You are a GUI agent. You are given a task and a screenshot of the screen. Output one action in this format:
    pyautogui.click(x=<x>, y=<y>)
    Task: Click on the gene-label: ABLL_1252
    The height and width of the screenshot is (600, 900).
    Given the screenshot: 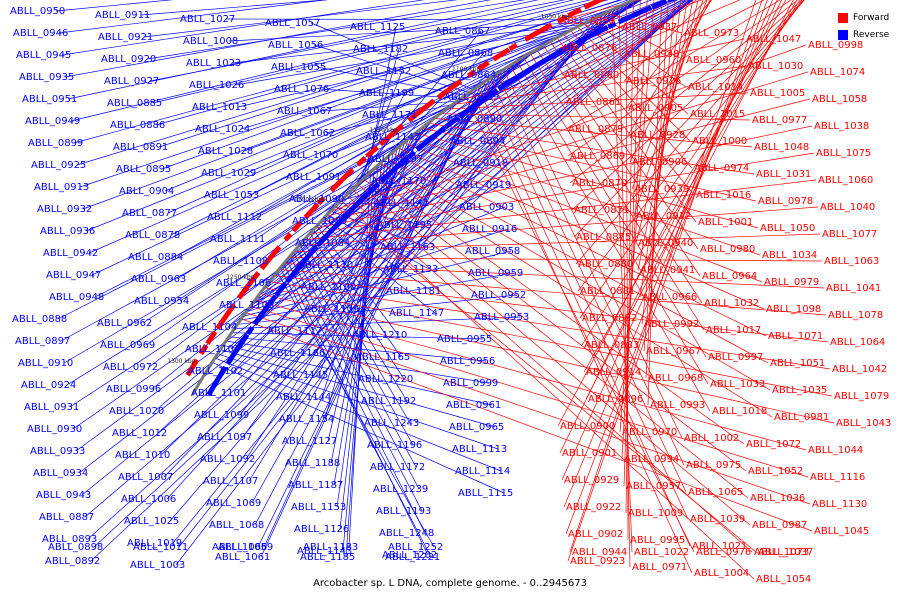 What is the action you would take?
    pyautogui.click(x=415, y=547)
    